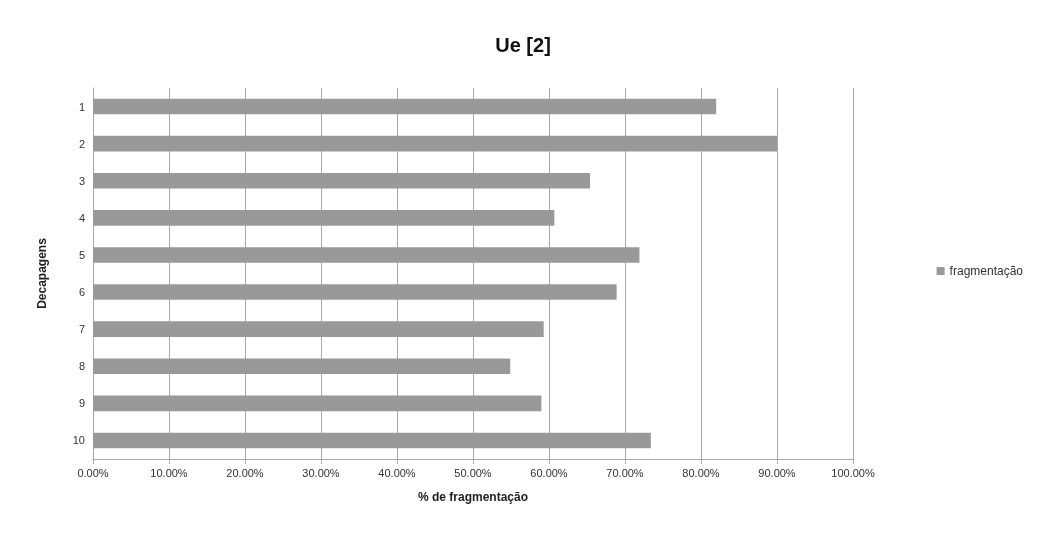  I want to click on y-tick-label: 5, so click(81, 254).